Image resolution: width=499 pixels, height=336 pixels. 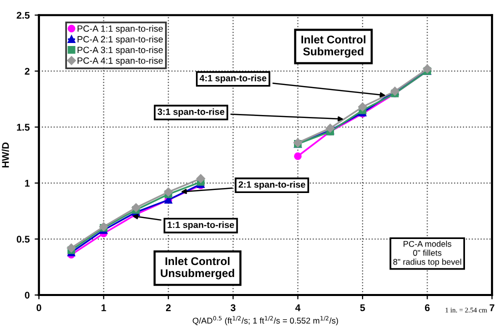 I want to click on legend-label: PC-A 2:1 span-to-rise, so click(x=120, y=40).